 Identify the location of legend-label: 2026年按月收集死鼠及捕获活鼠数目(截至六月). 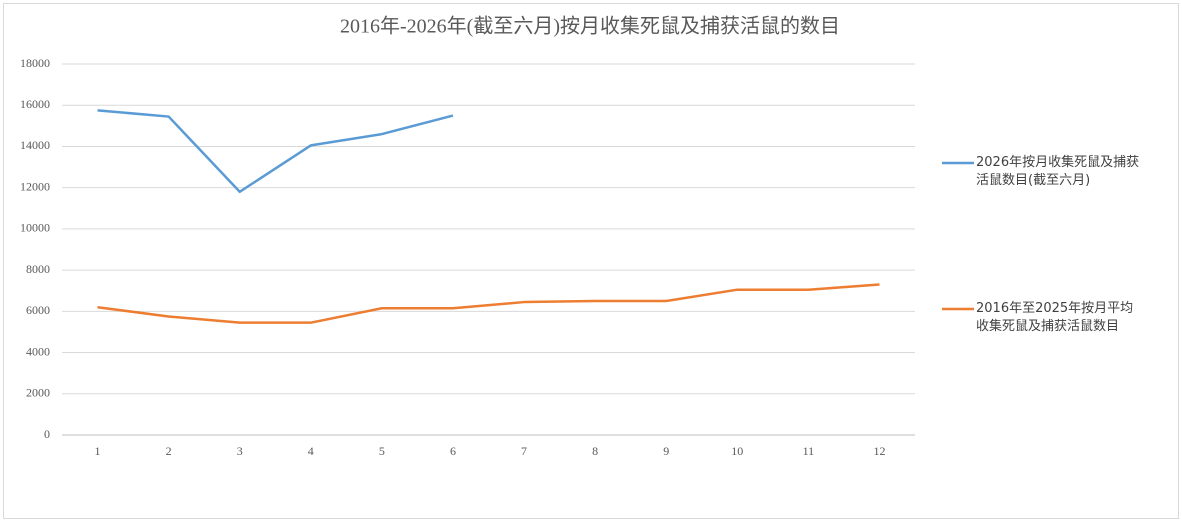
(1058, 171).